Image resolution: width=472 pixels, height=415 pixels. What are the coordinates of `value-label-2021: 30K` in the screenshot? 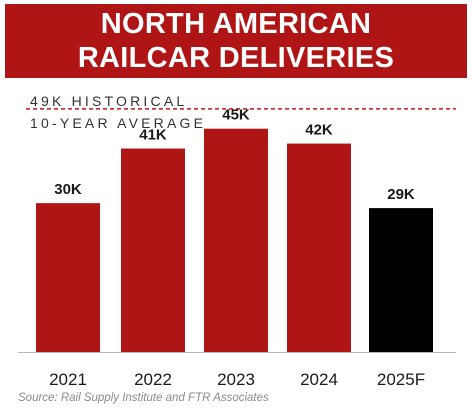 It's located at (68, 189).